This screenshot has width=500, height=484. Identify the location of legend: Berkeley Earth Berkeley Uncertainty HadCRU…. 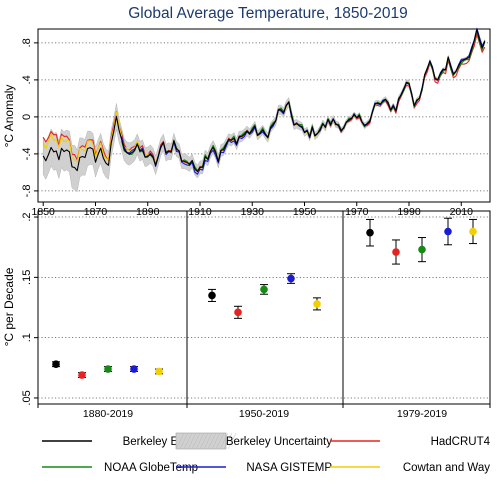
(266, 453).